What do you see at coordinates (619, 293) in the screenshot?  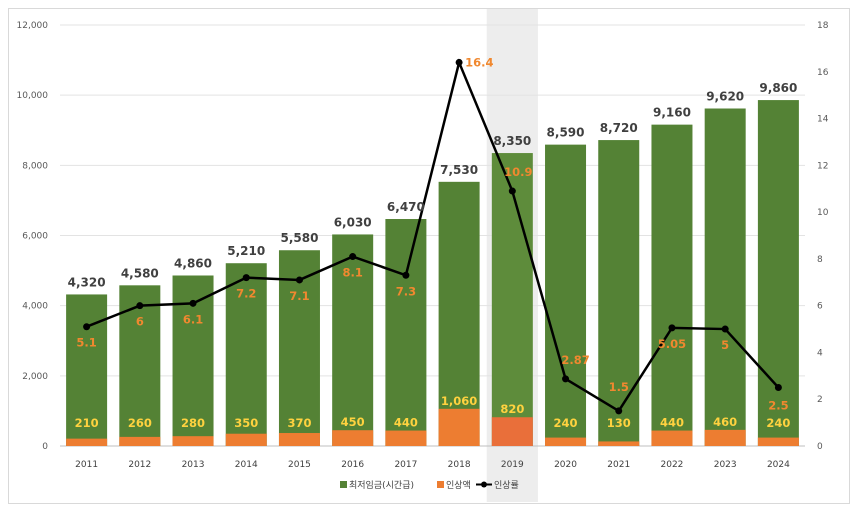 I see `bar-total-2021` at bounding box center [619, 293].